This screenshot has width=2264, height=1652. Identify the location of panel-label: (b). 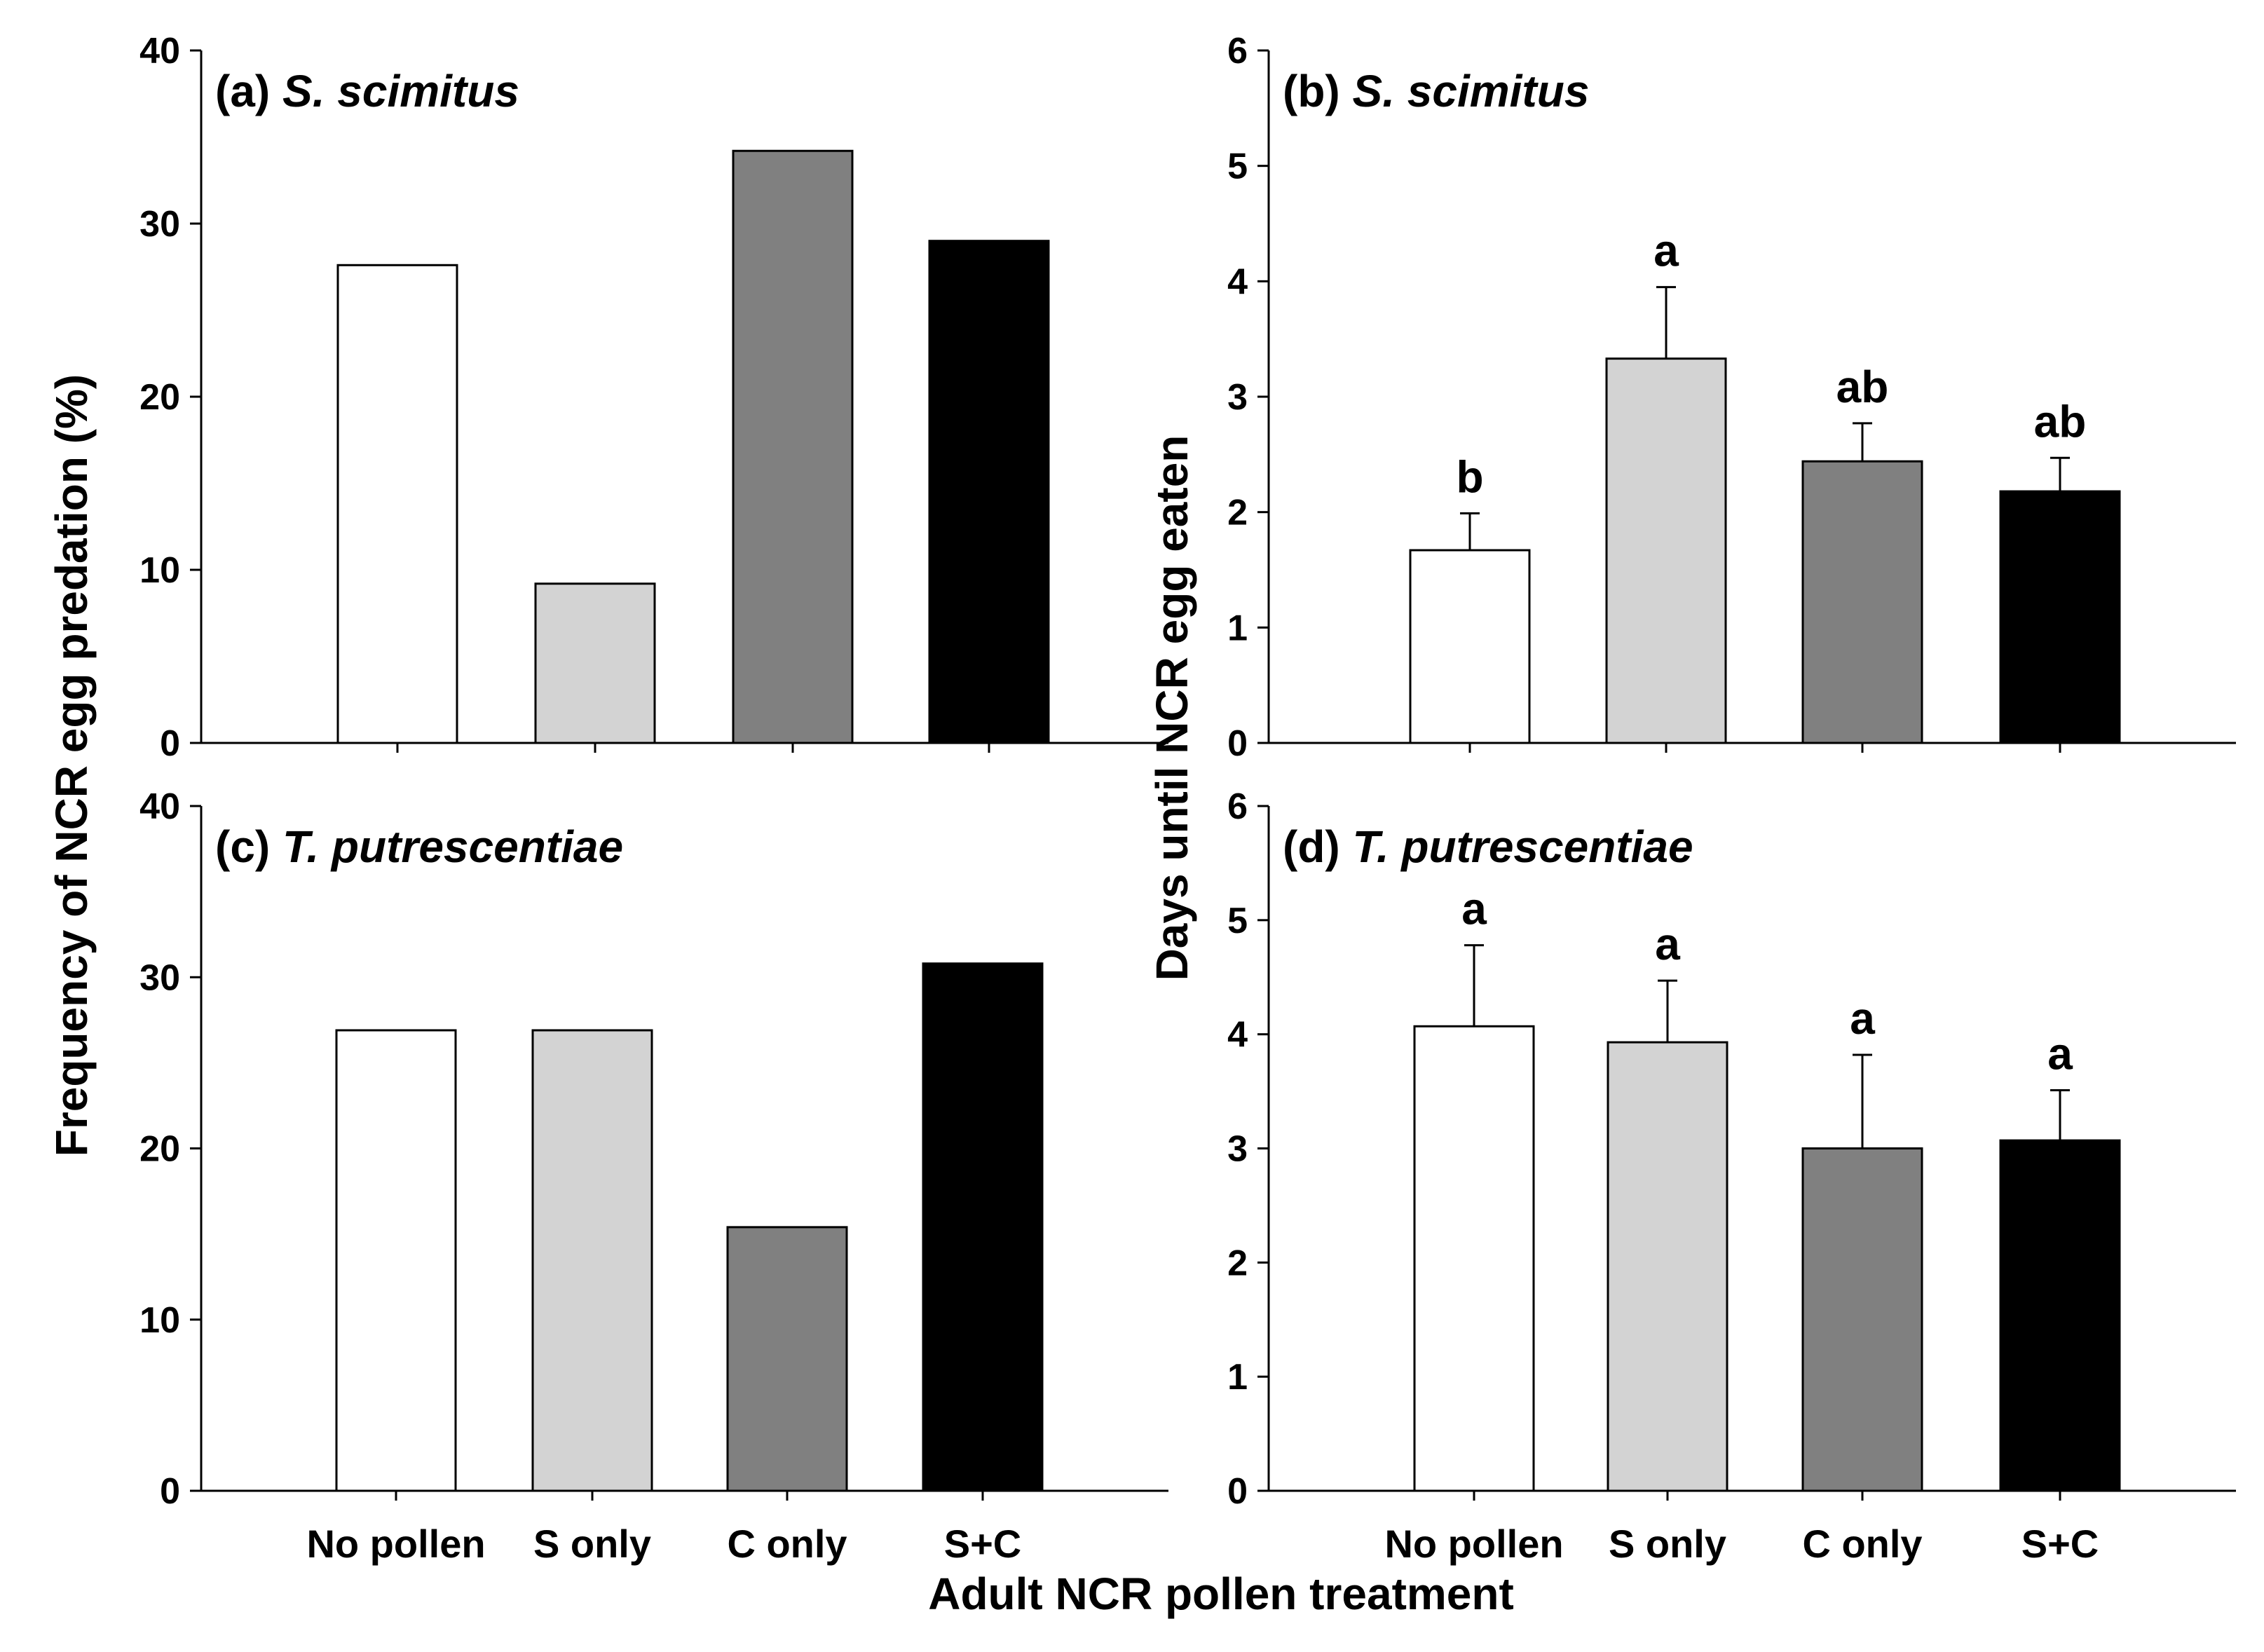
(1318, 91).